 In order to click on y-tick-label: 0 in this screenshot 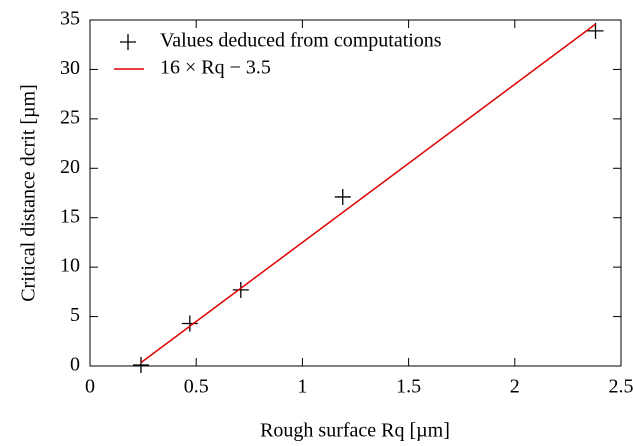, I will do `click(75, 365)`.